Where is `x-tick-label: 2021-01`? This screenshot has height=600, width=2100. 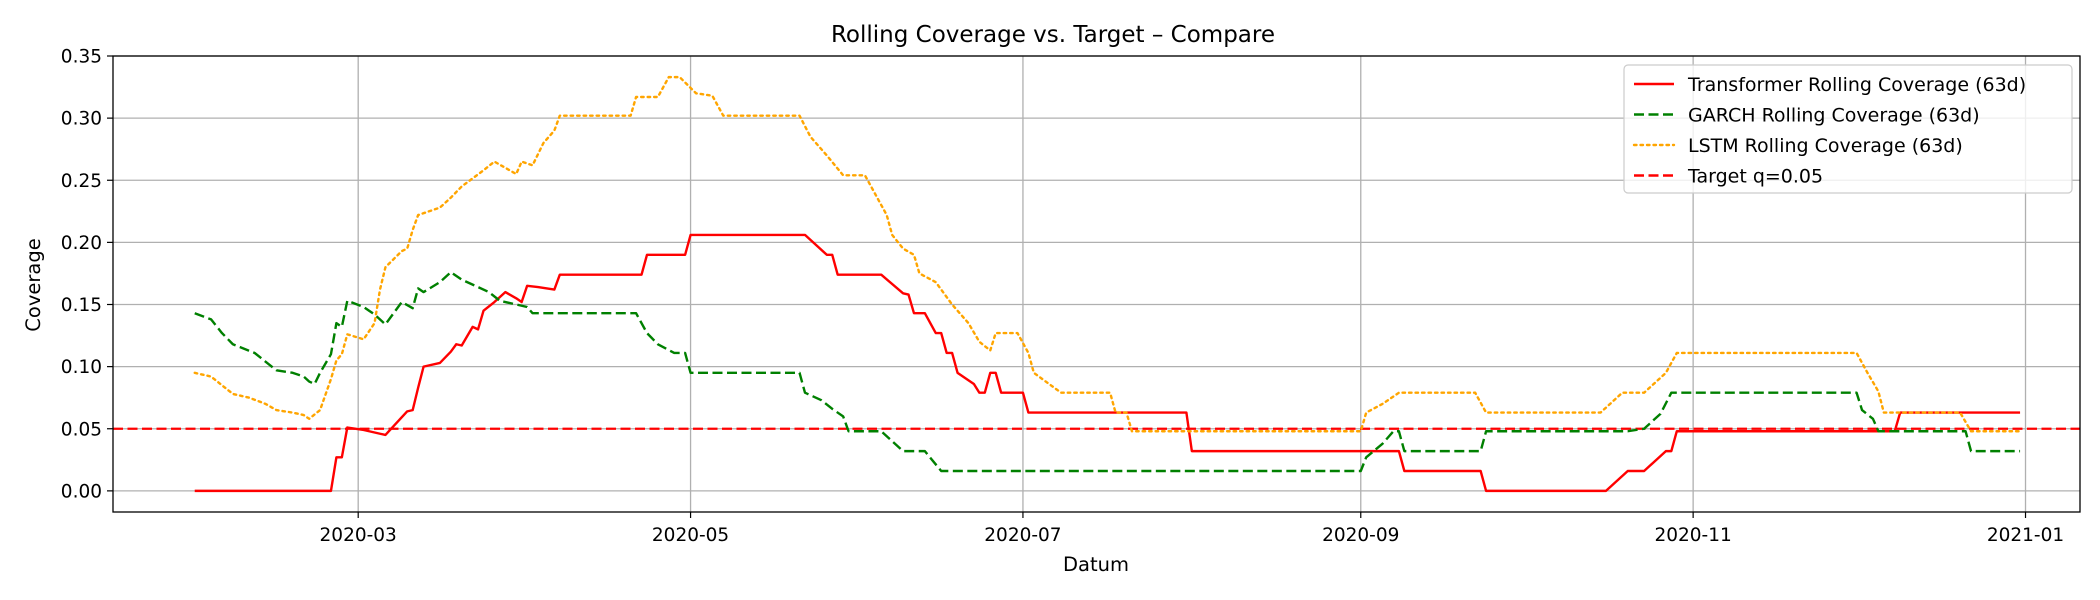 x-tick-label: 2021-01 is located at coordinates (2025, 535).